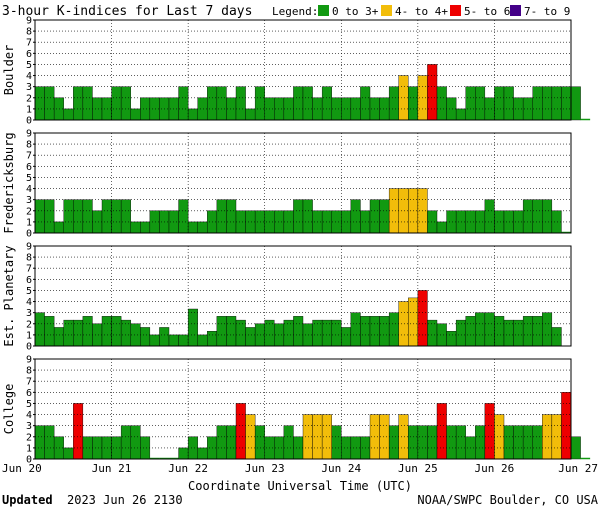  I want to click on y-tick-label: 6, so click(29, 167).